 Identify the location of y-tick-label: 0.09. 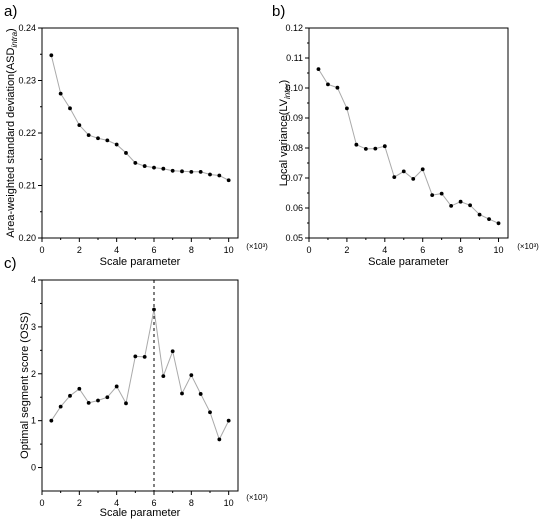
(294, 118).